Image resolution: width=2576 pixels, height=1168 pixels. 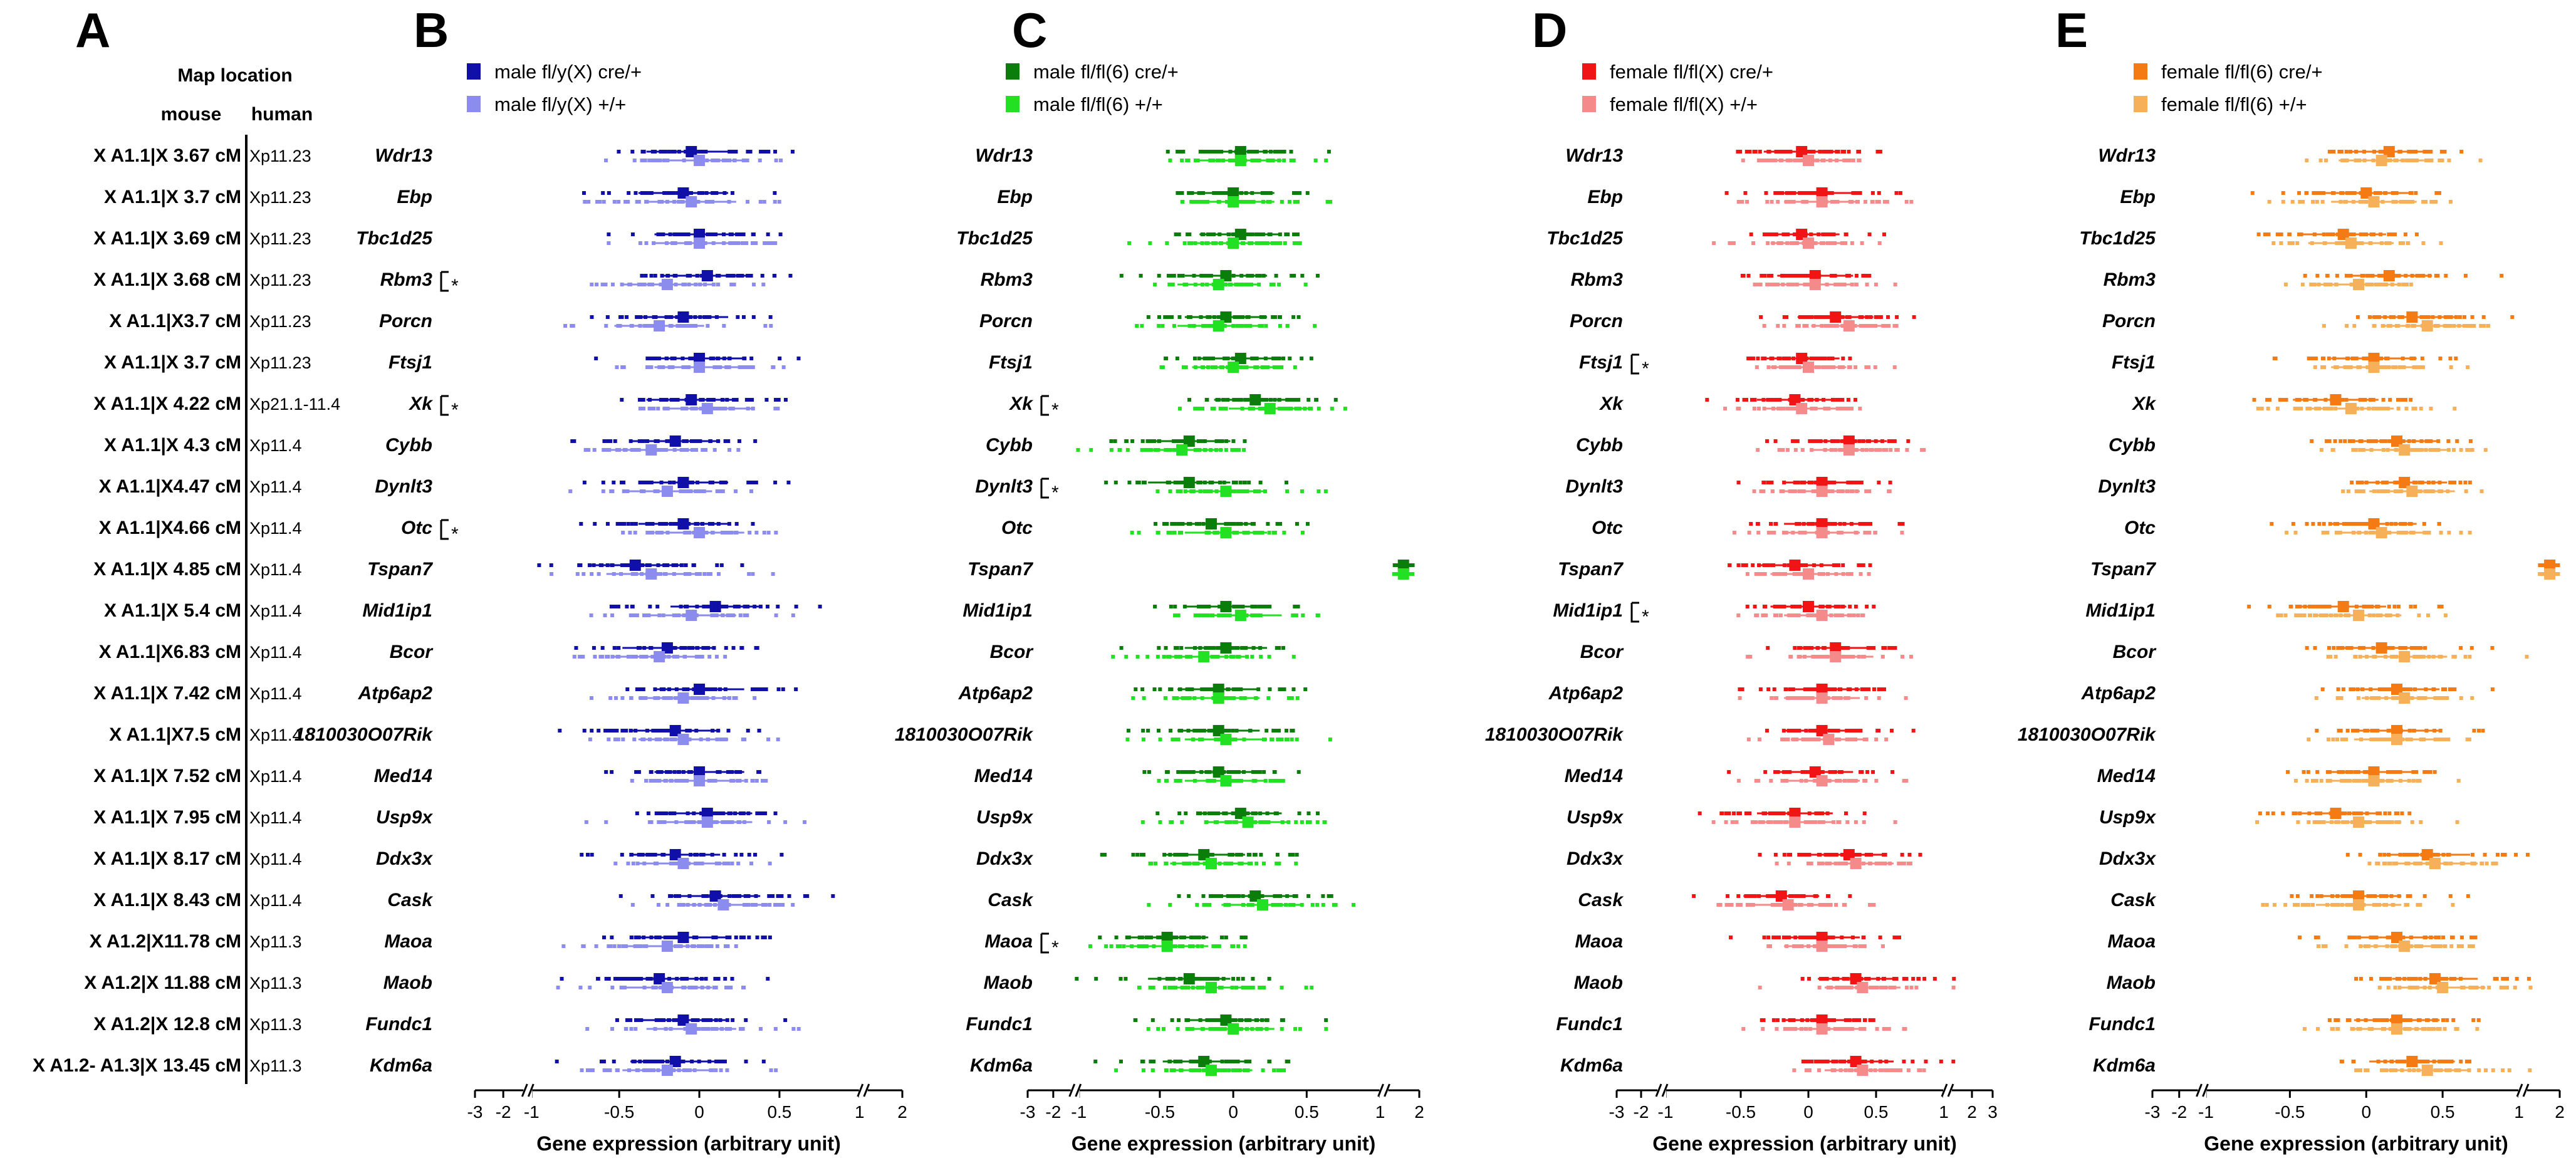 What do you see at coordinates (397, 610) in the screenshot?
I see `gene-label: Mid1ip1` at bounding box center [397, 610].